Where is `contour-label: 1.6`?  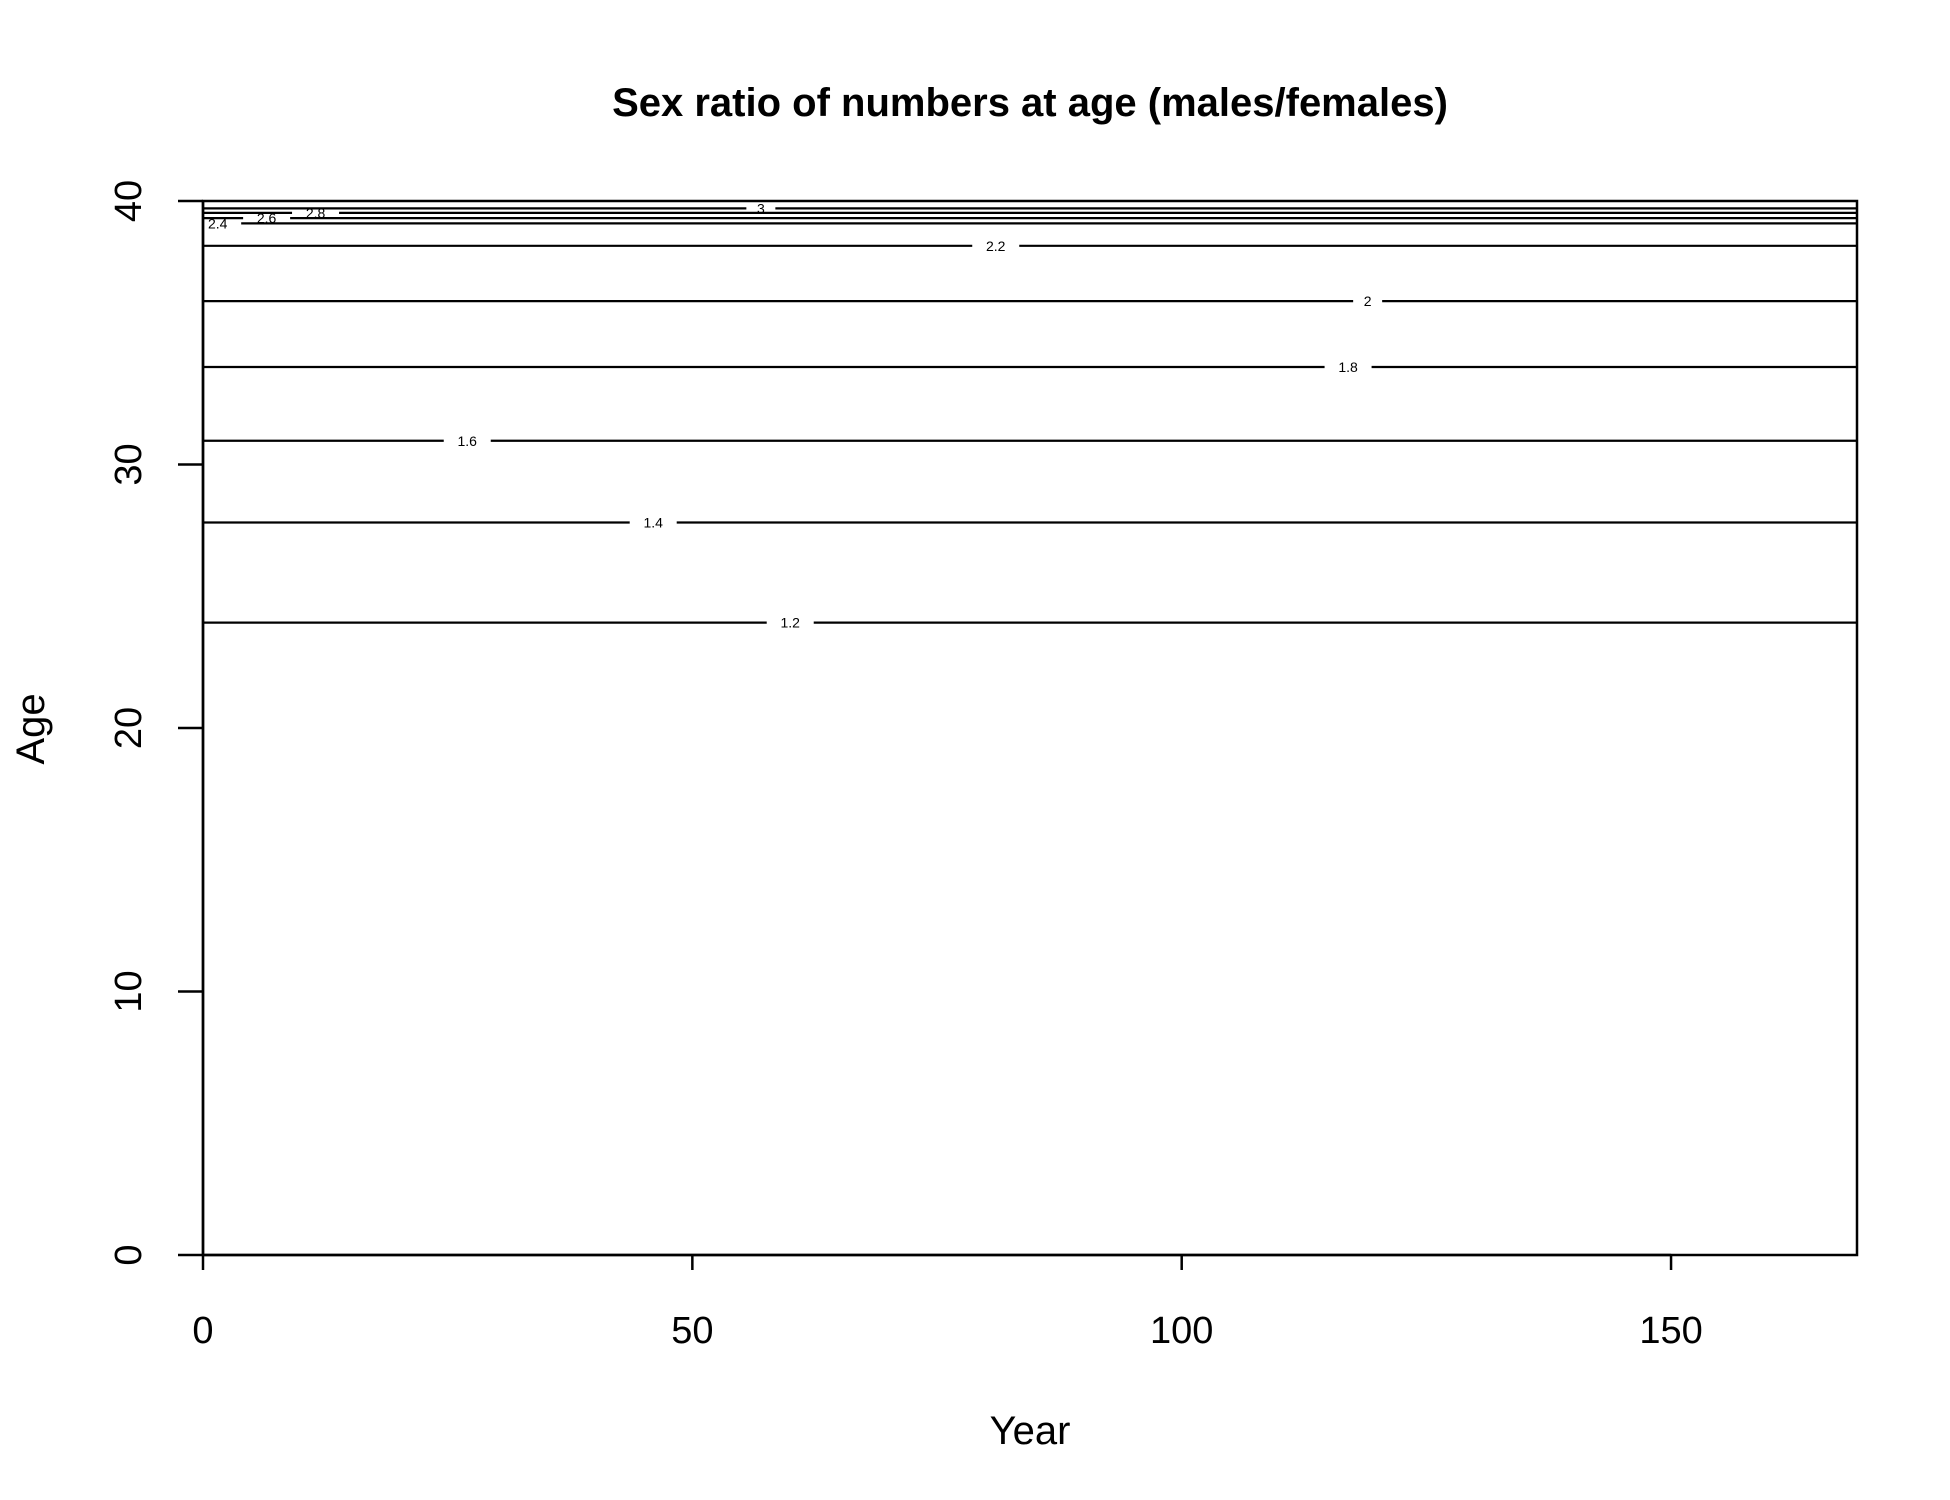 contour-label: 1.6 is located at coordinates (468, 441).